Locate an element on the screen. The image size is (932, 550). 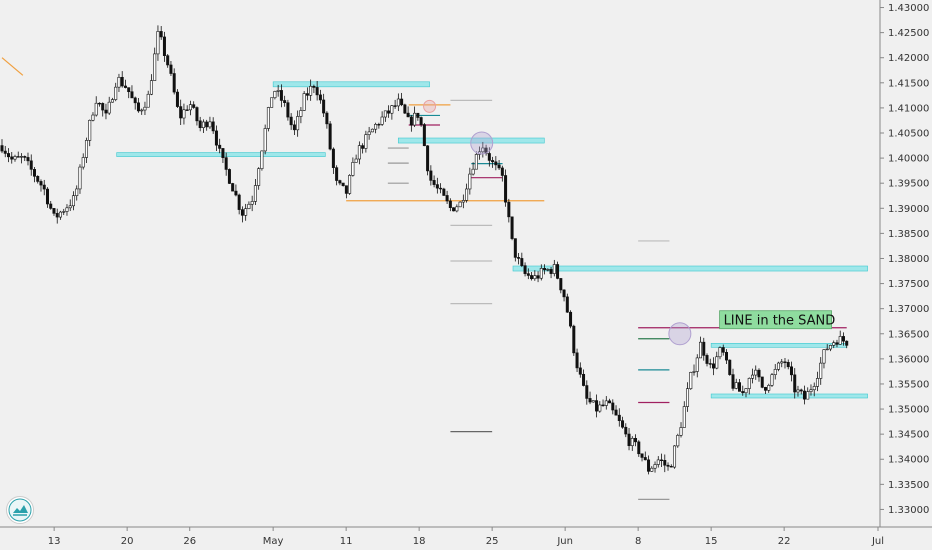
price-tick-label: 1.43000 is located at coordinates (908, 8).